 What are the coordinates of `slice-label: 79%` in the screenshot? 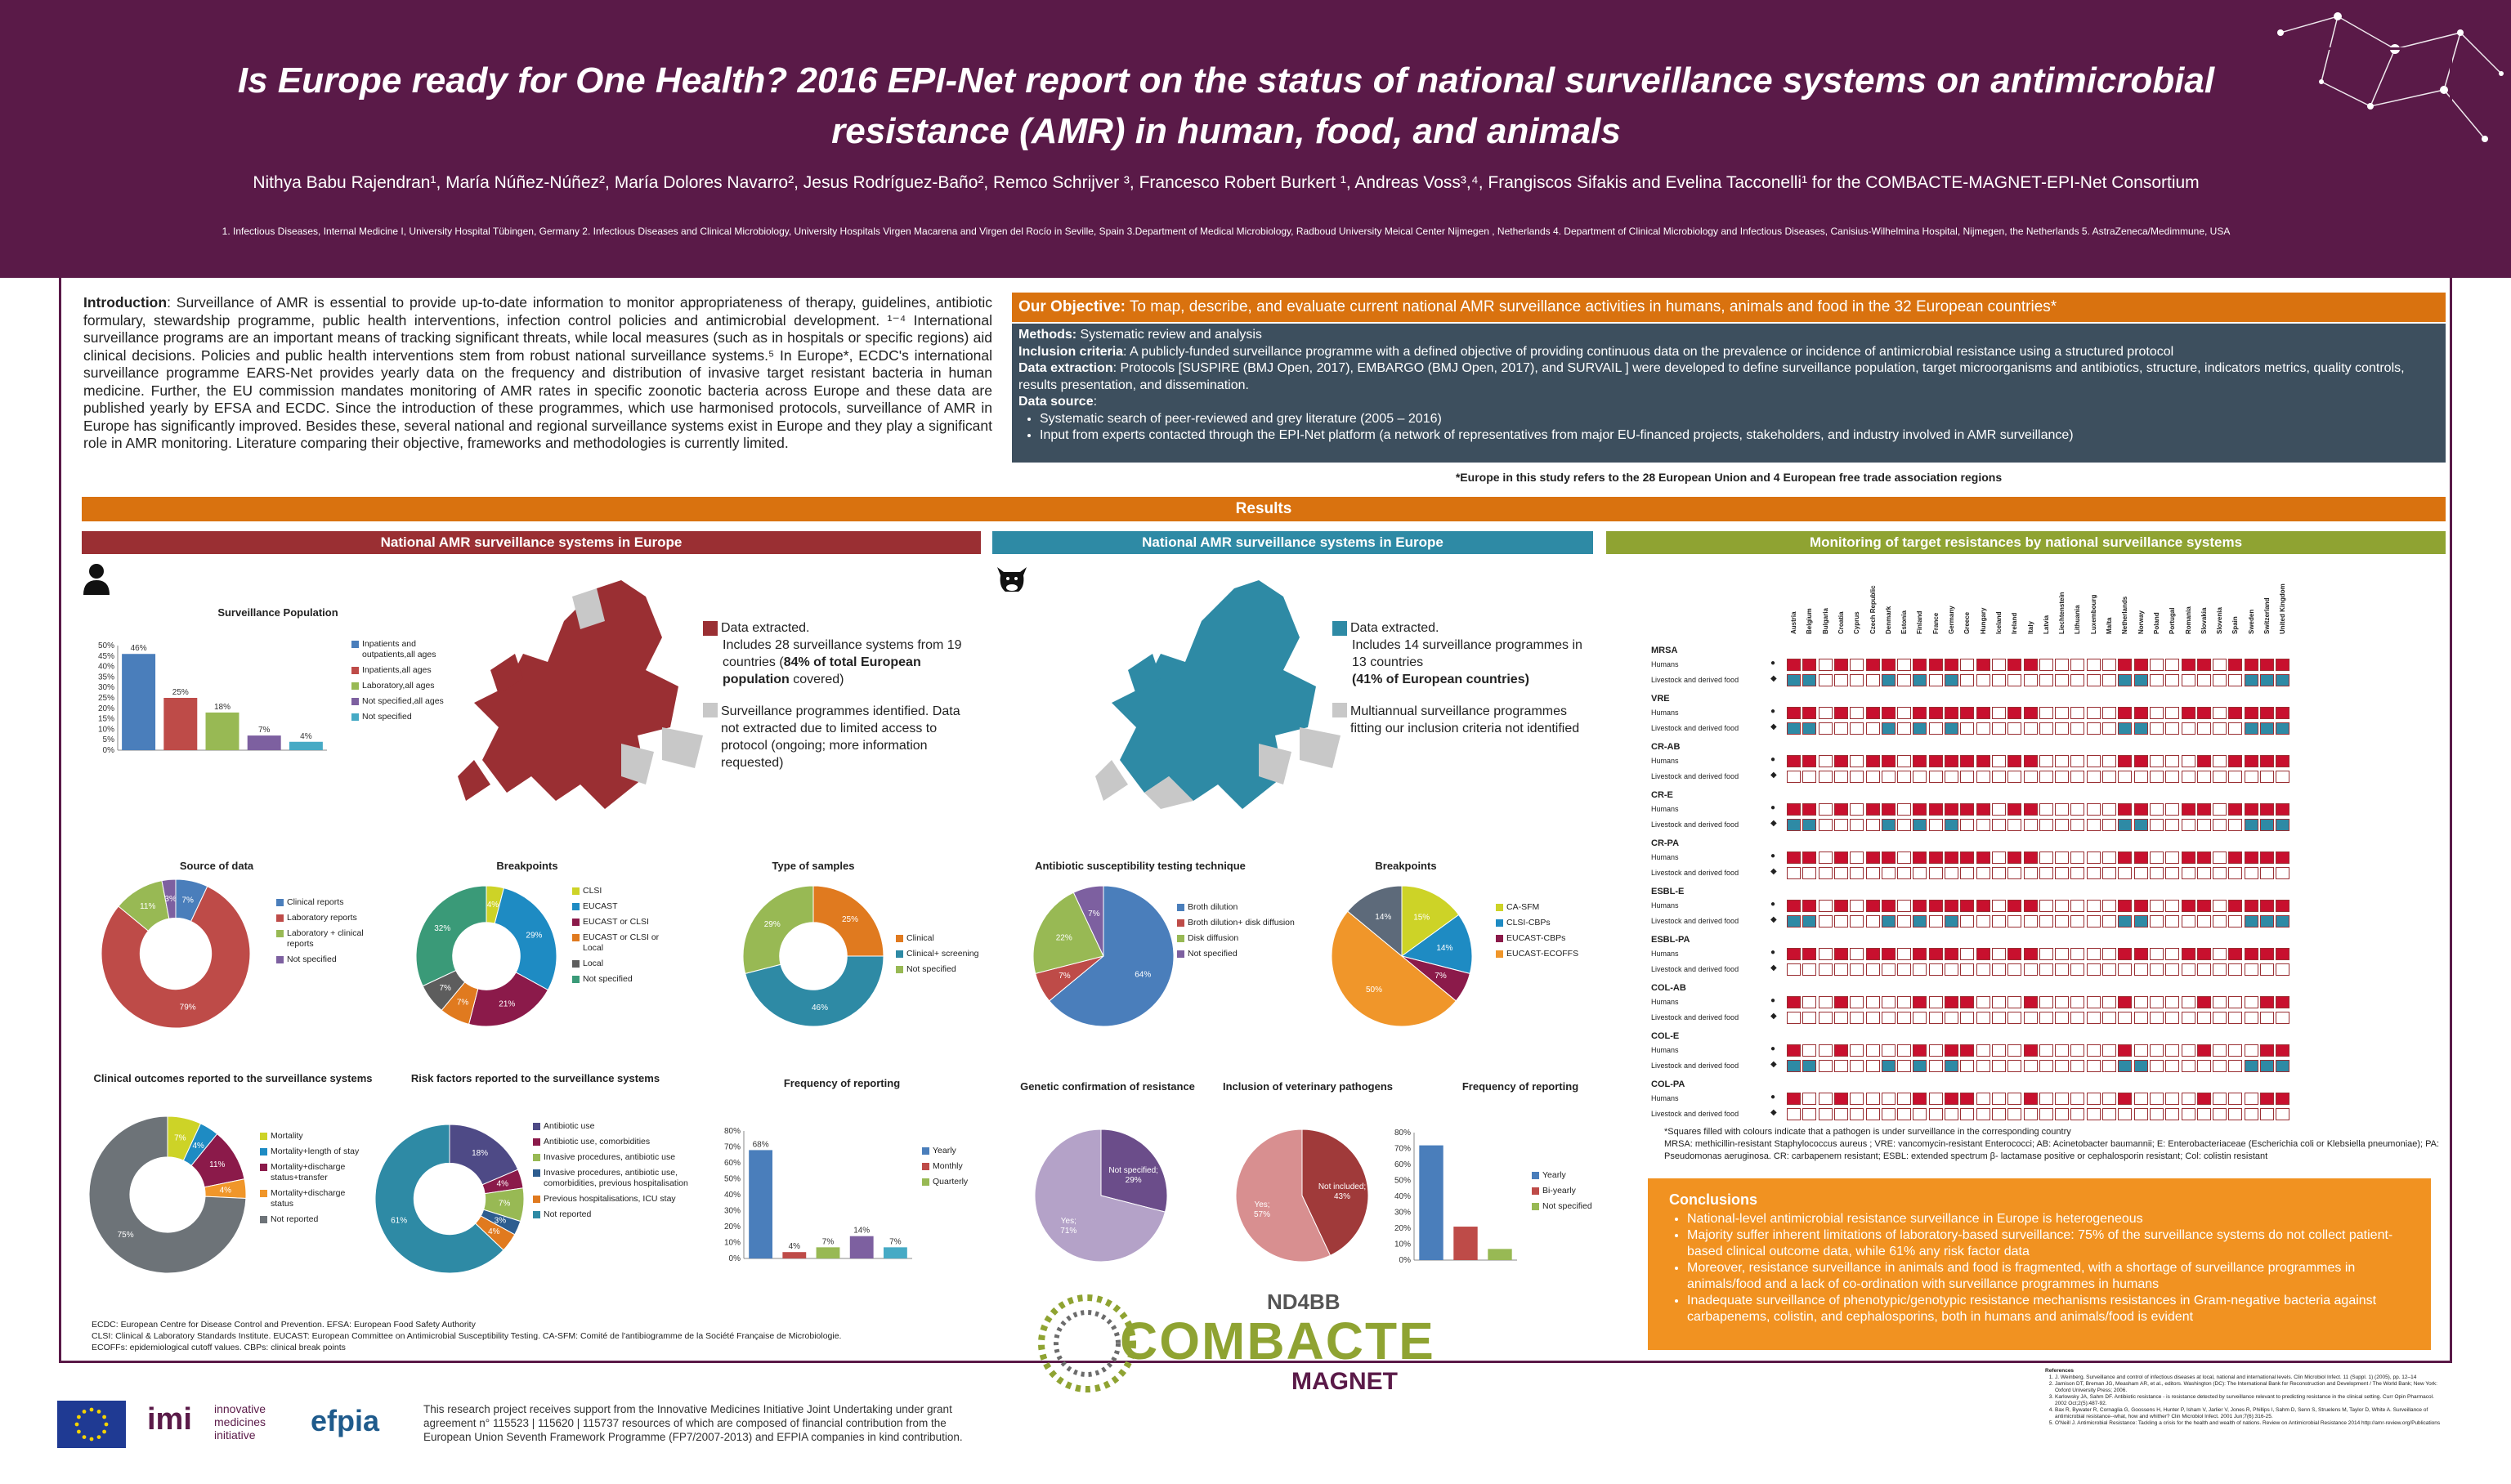 It's located at (188, 1007).